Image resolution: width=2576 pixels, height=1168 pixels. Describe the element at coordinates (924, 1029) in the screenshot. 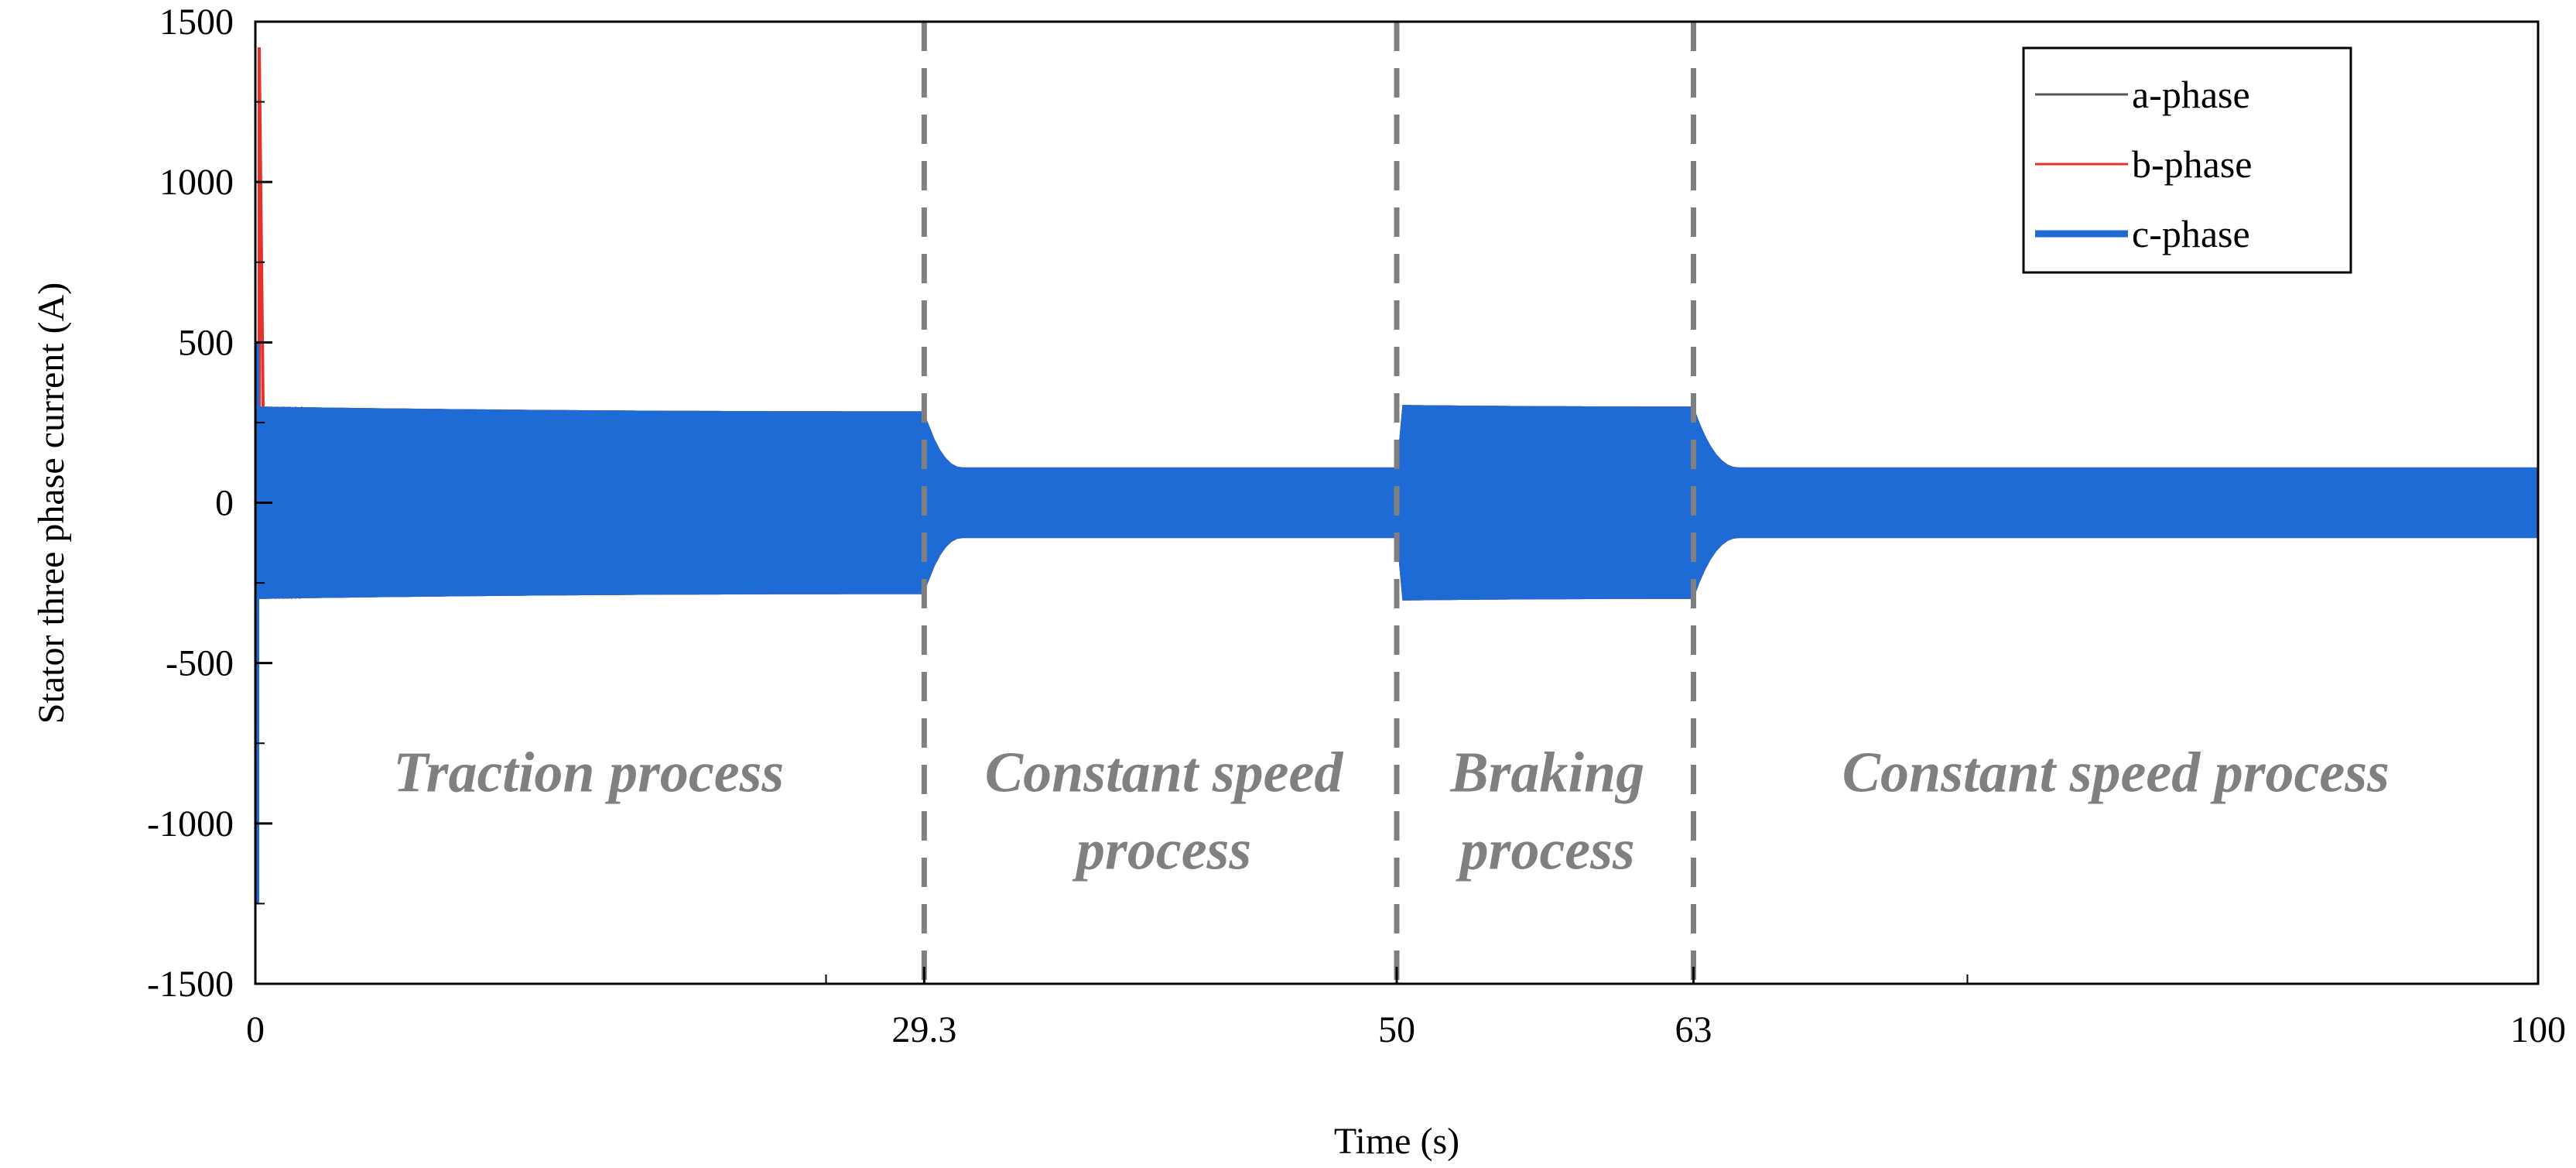

I see `x-tick-label: 29.3` at that location.